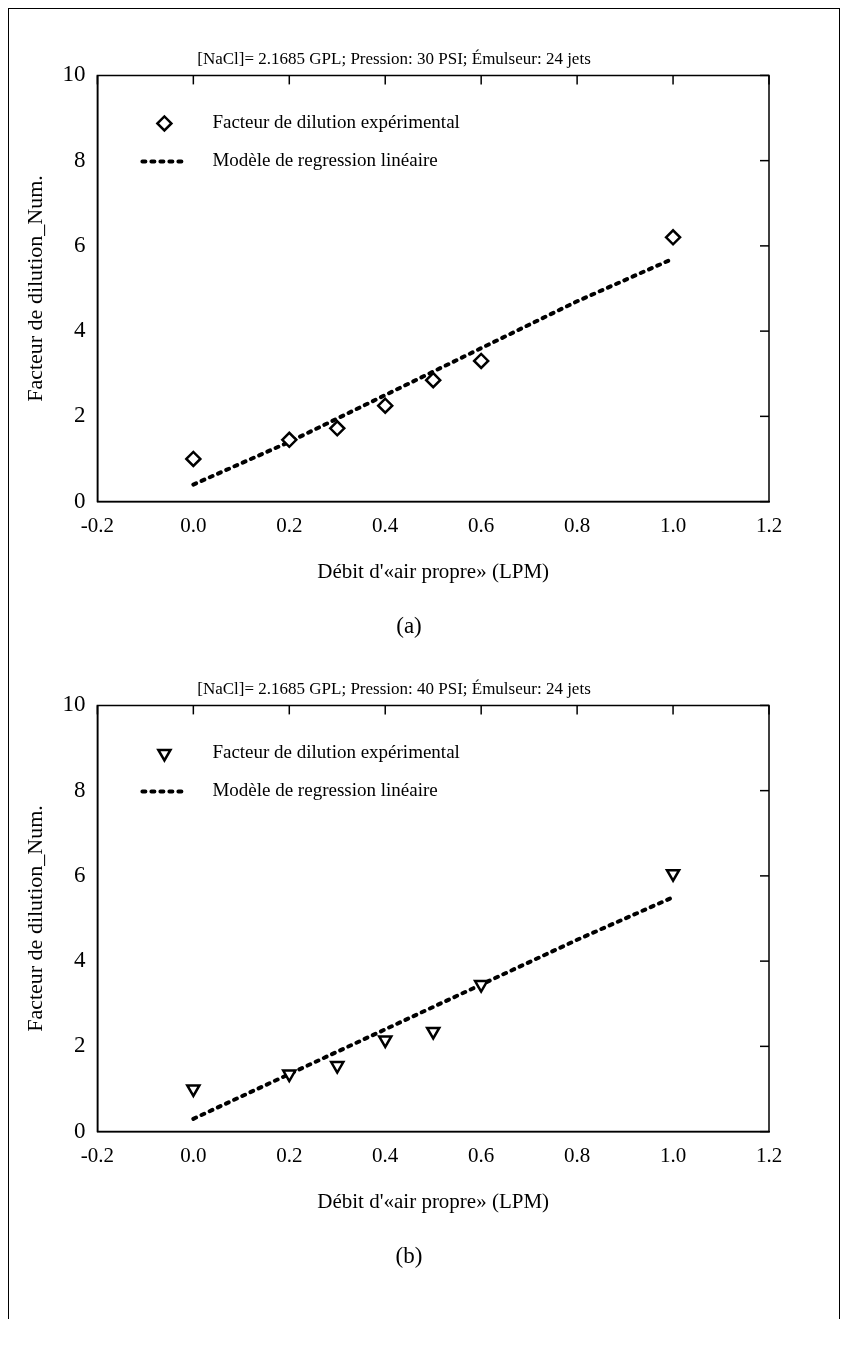  Describe the element at coordinates (394, 688) in the screenshot. I see `chart-title: [NaCl]= 2.1685 GPL; Pression: 40 PSI; Émulseur: 24 jets` at that location.